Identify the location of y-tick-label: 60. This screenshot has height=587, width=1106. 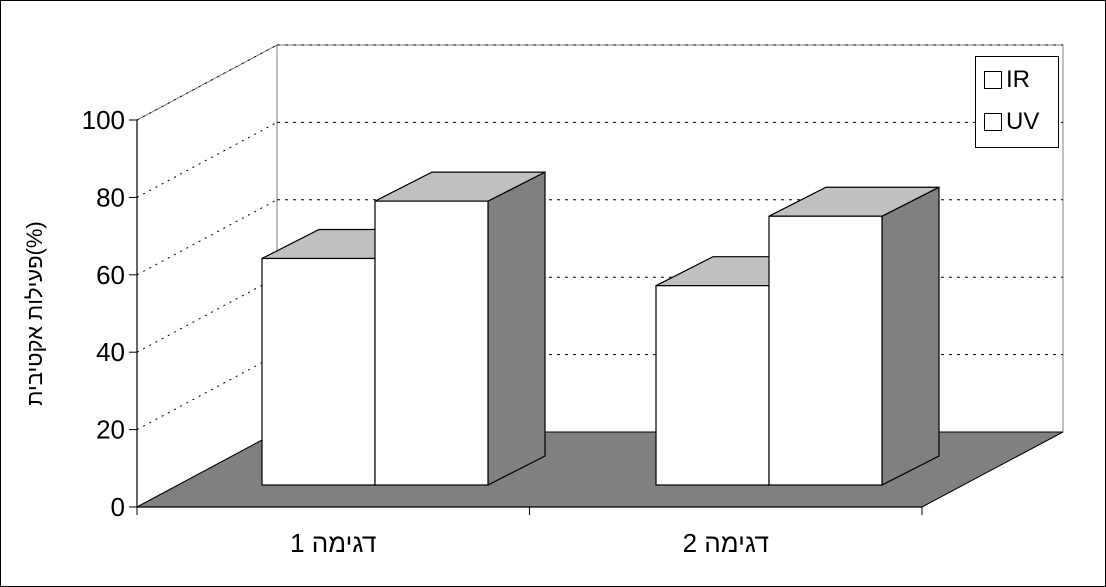
(110, 275).